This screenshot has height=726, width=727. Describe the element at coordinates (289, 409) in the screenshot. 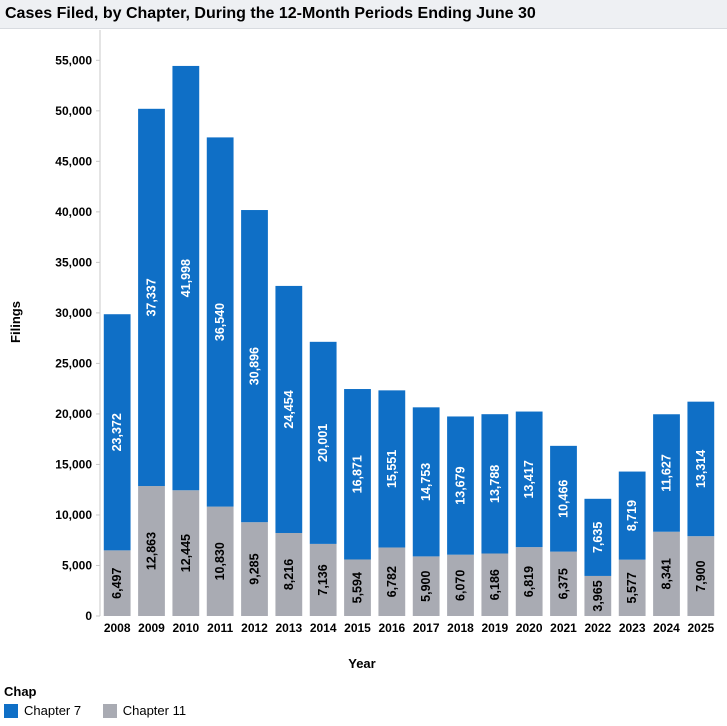

I see `data-label-chapter-7: 24,454` at that location.